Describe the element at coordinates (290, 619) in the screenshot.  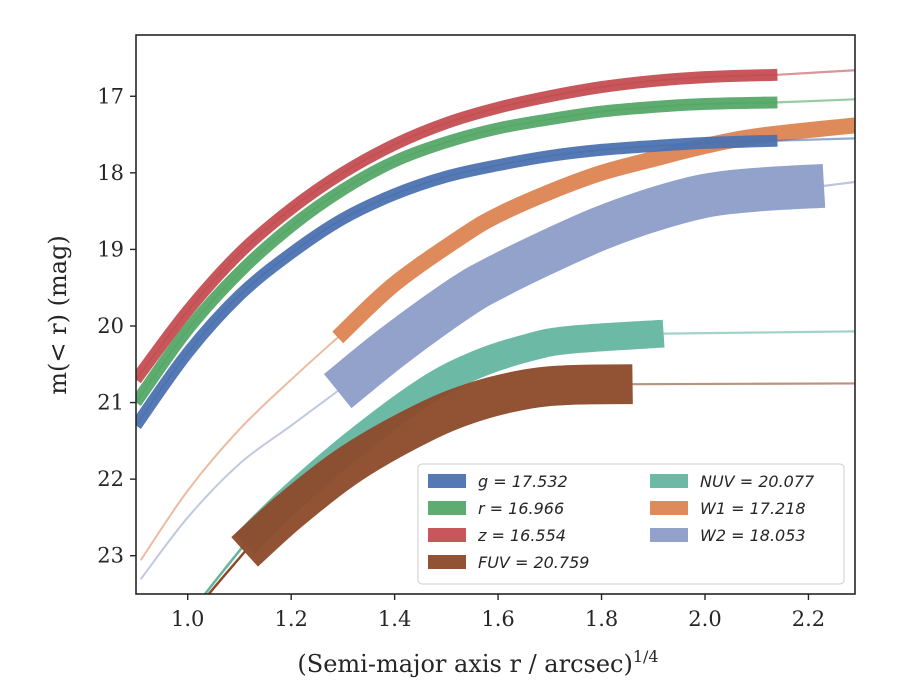
I see `x-tick-label: 1.2` at that location.